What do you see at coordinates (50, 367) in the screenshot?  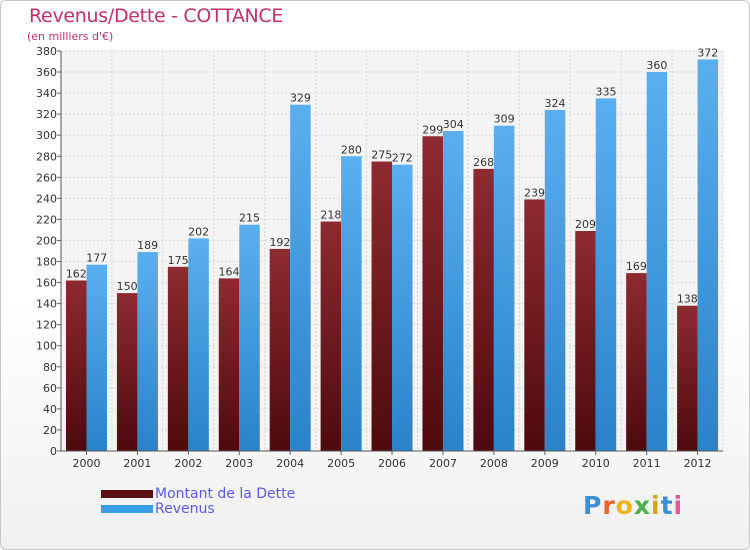 I see `y-tick-label: 80` at bounding box center [50, 367].